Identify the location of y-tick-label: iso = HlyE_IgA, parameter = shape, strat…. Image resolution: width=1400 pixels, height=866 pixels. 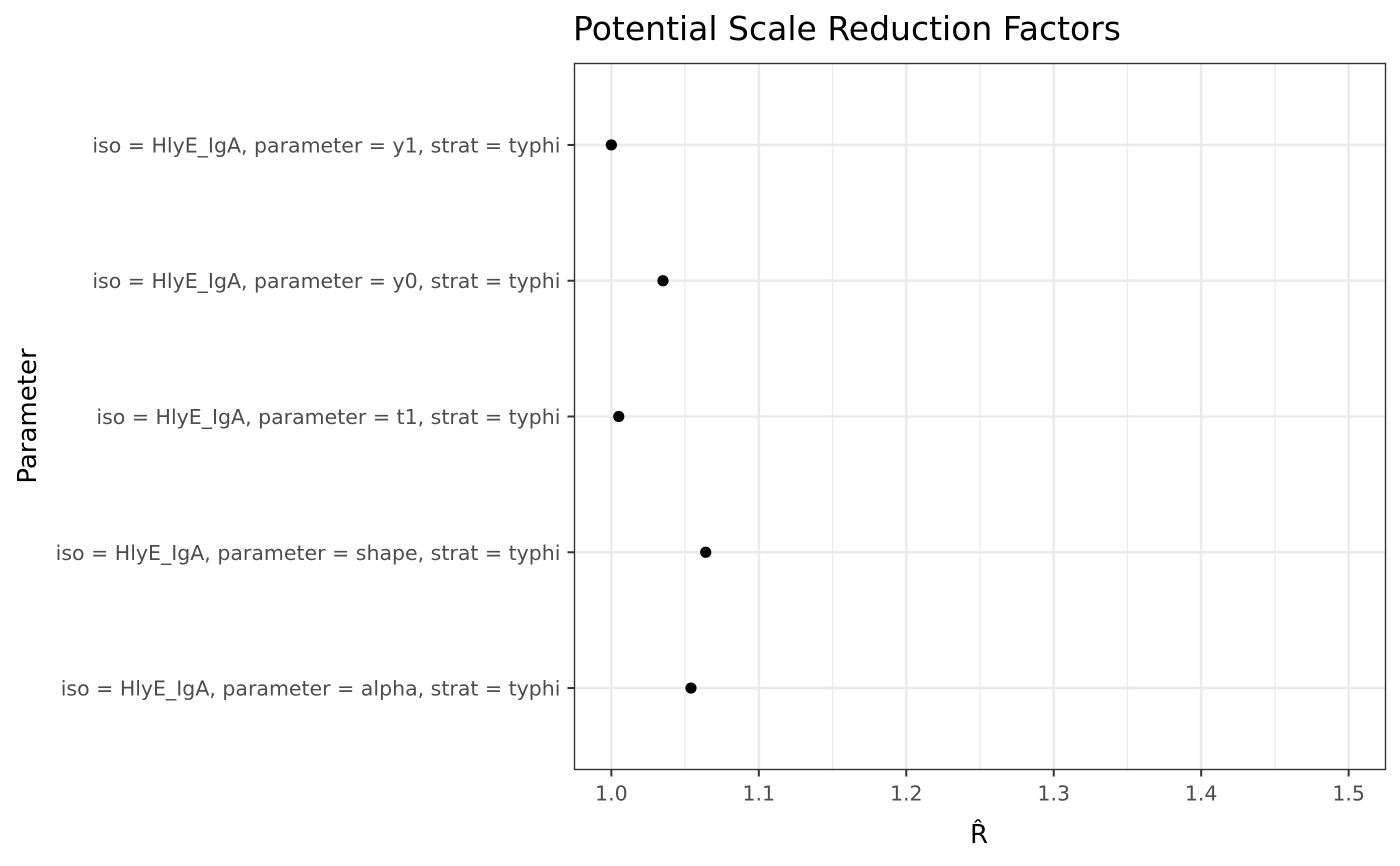
(308, 553).